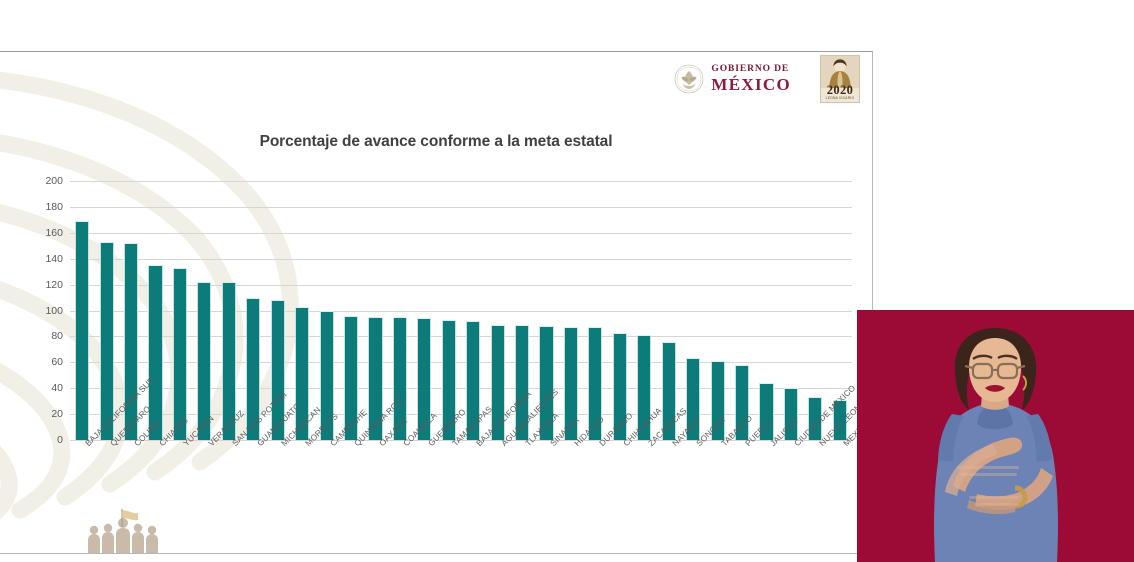 The height and width of the screenshot is (562, 1134). I want to click on slide-header: GOBIERNO DE MÉXICO 2020 LEONA VICARIO, so click(436, 78).